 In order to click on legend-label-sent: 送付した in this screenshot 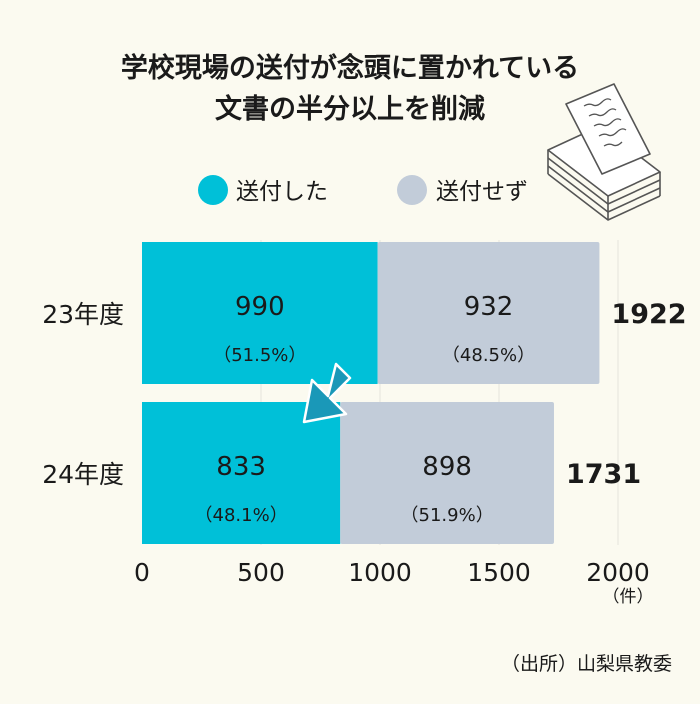, I will do `click(282, 192)`.